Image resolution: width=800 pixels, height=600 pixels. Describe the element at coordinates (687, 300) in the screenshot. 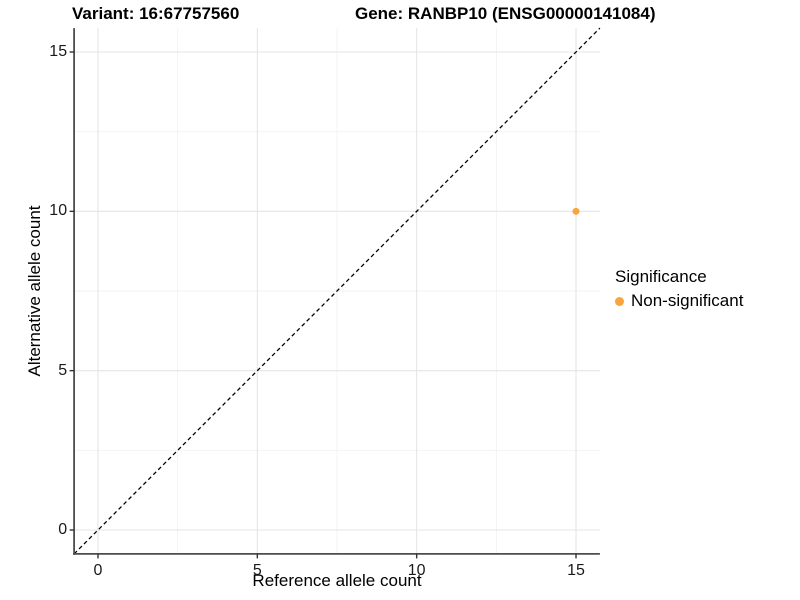

I see `legend-item-label: Non-significant` at that location.